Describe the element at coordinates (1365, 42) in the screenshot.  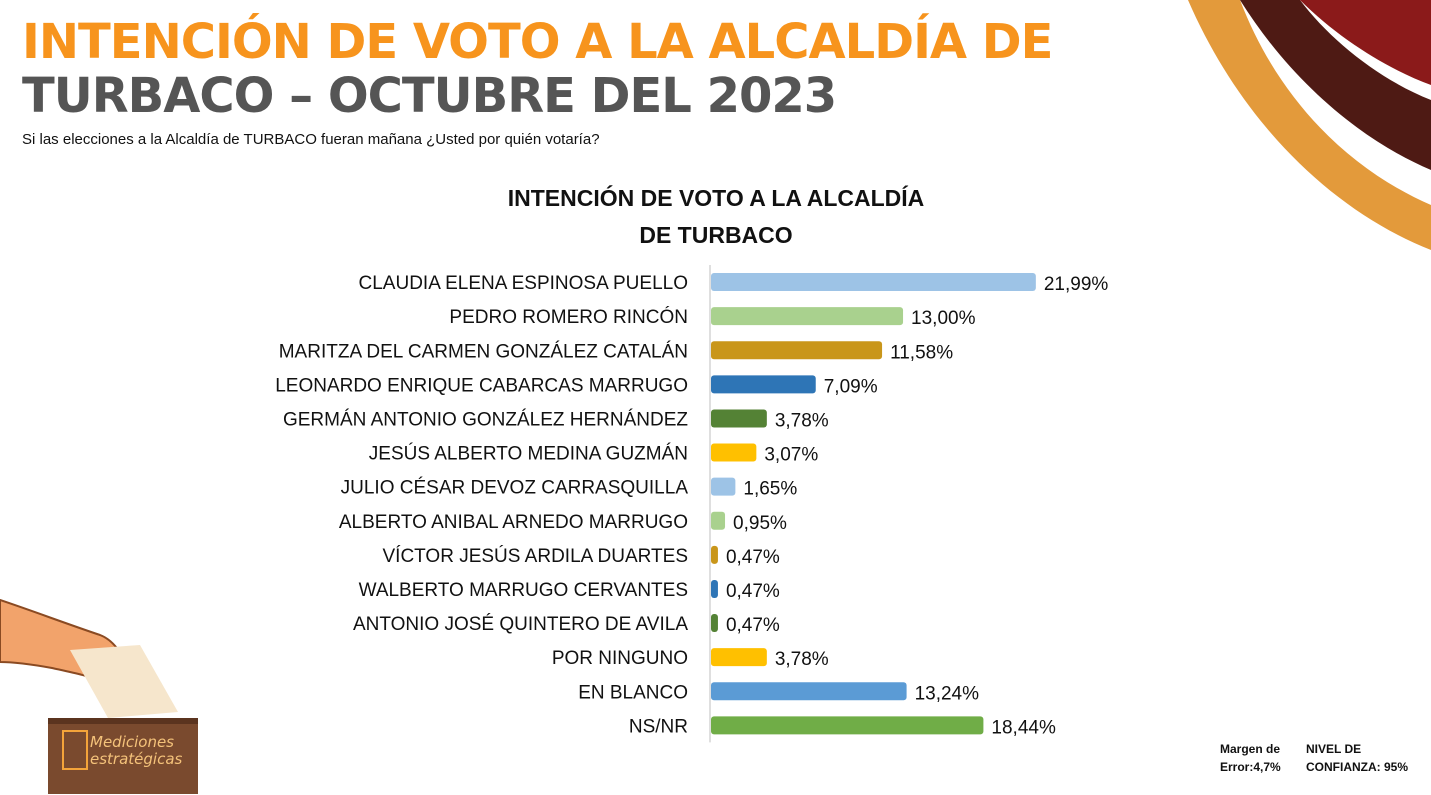
I see `red-corner-arc` at that location.